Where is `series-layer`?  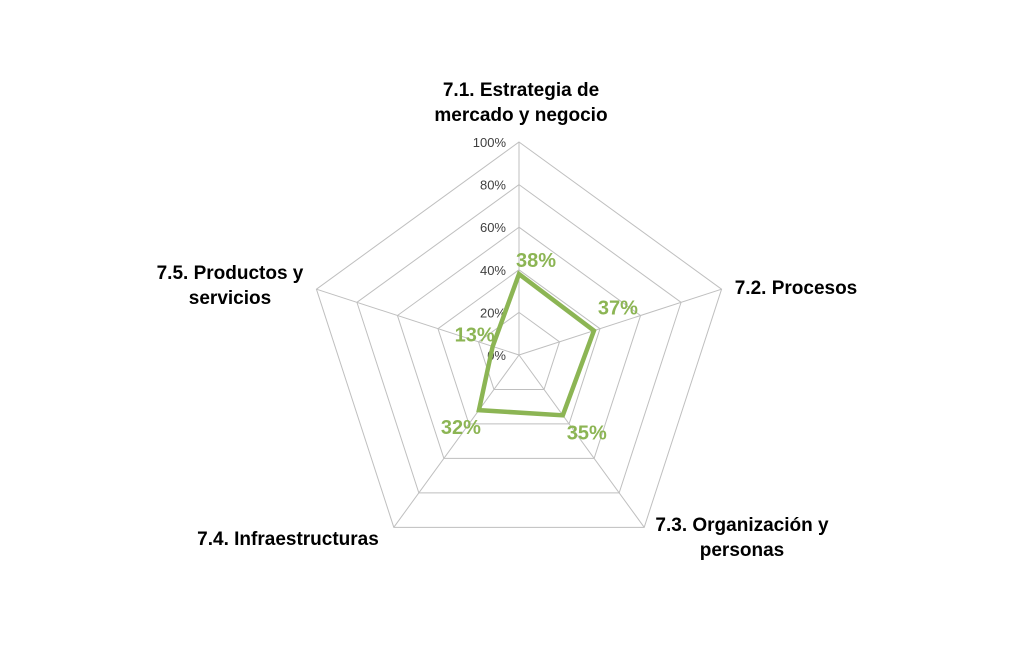 series-layer is located at coordinates (536, 344).